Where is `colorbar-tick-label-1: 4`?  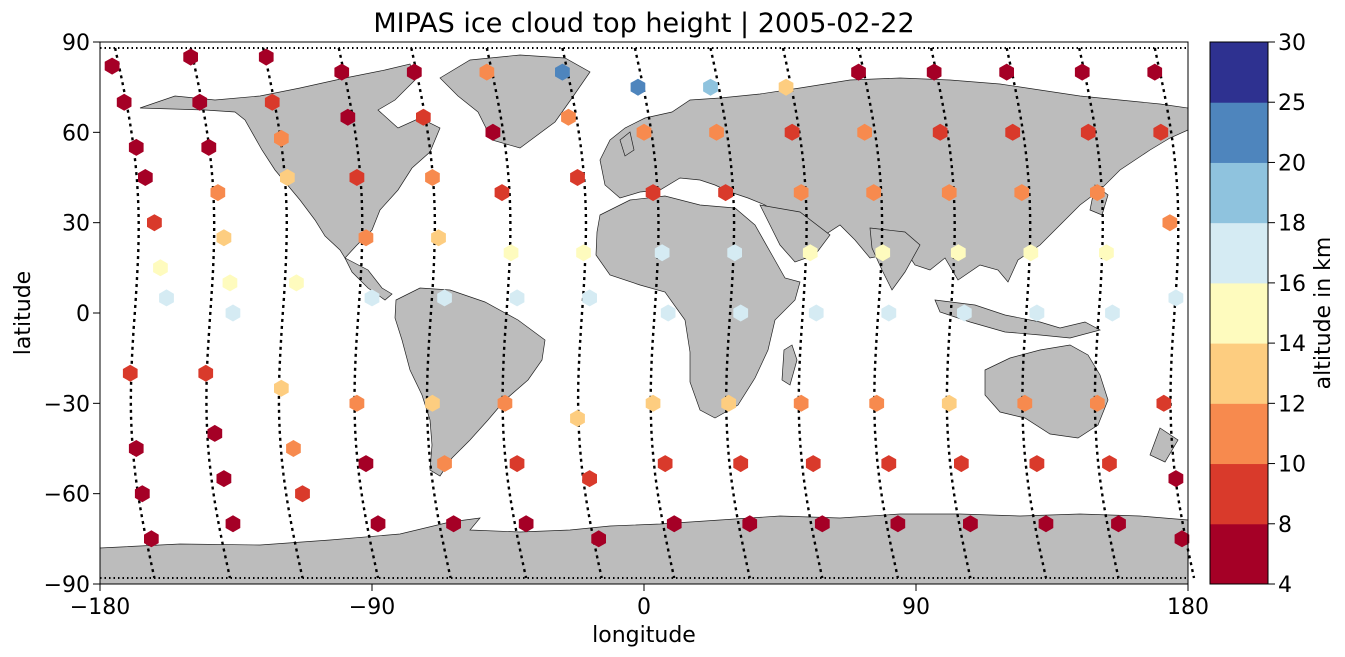
colorbar-tick-label-1: 4 is located at coordinates (1285, 585).